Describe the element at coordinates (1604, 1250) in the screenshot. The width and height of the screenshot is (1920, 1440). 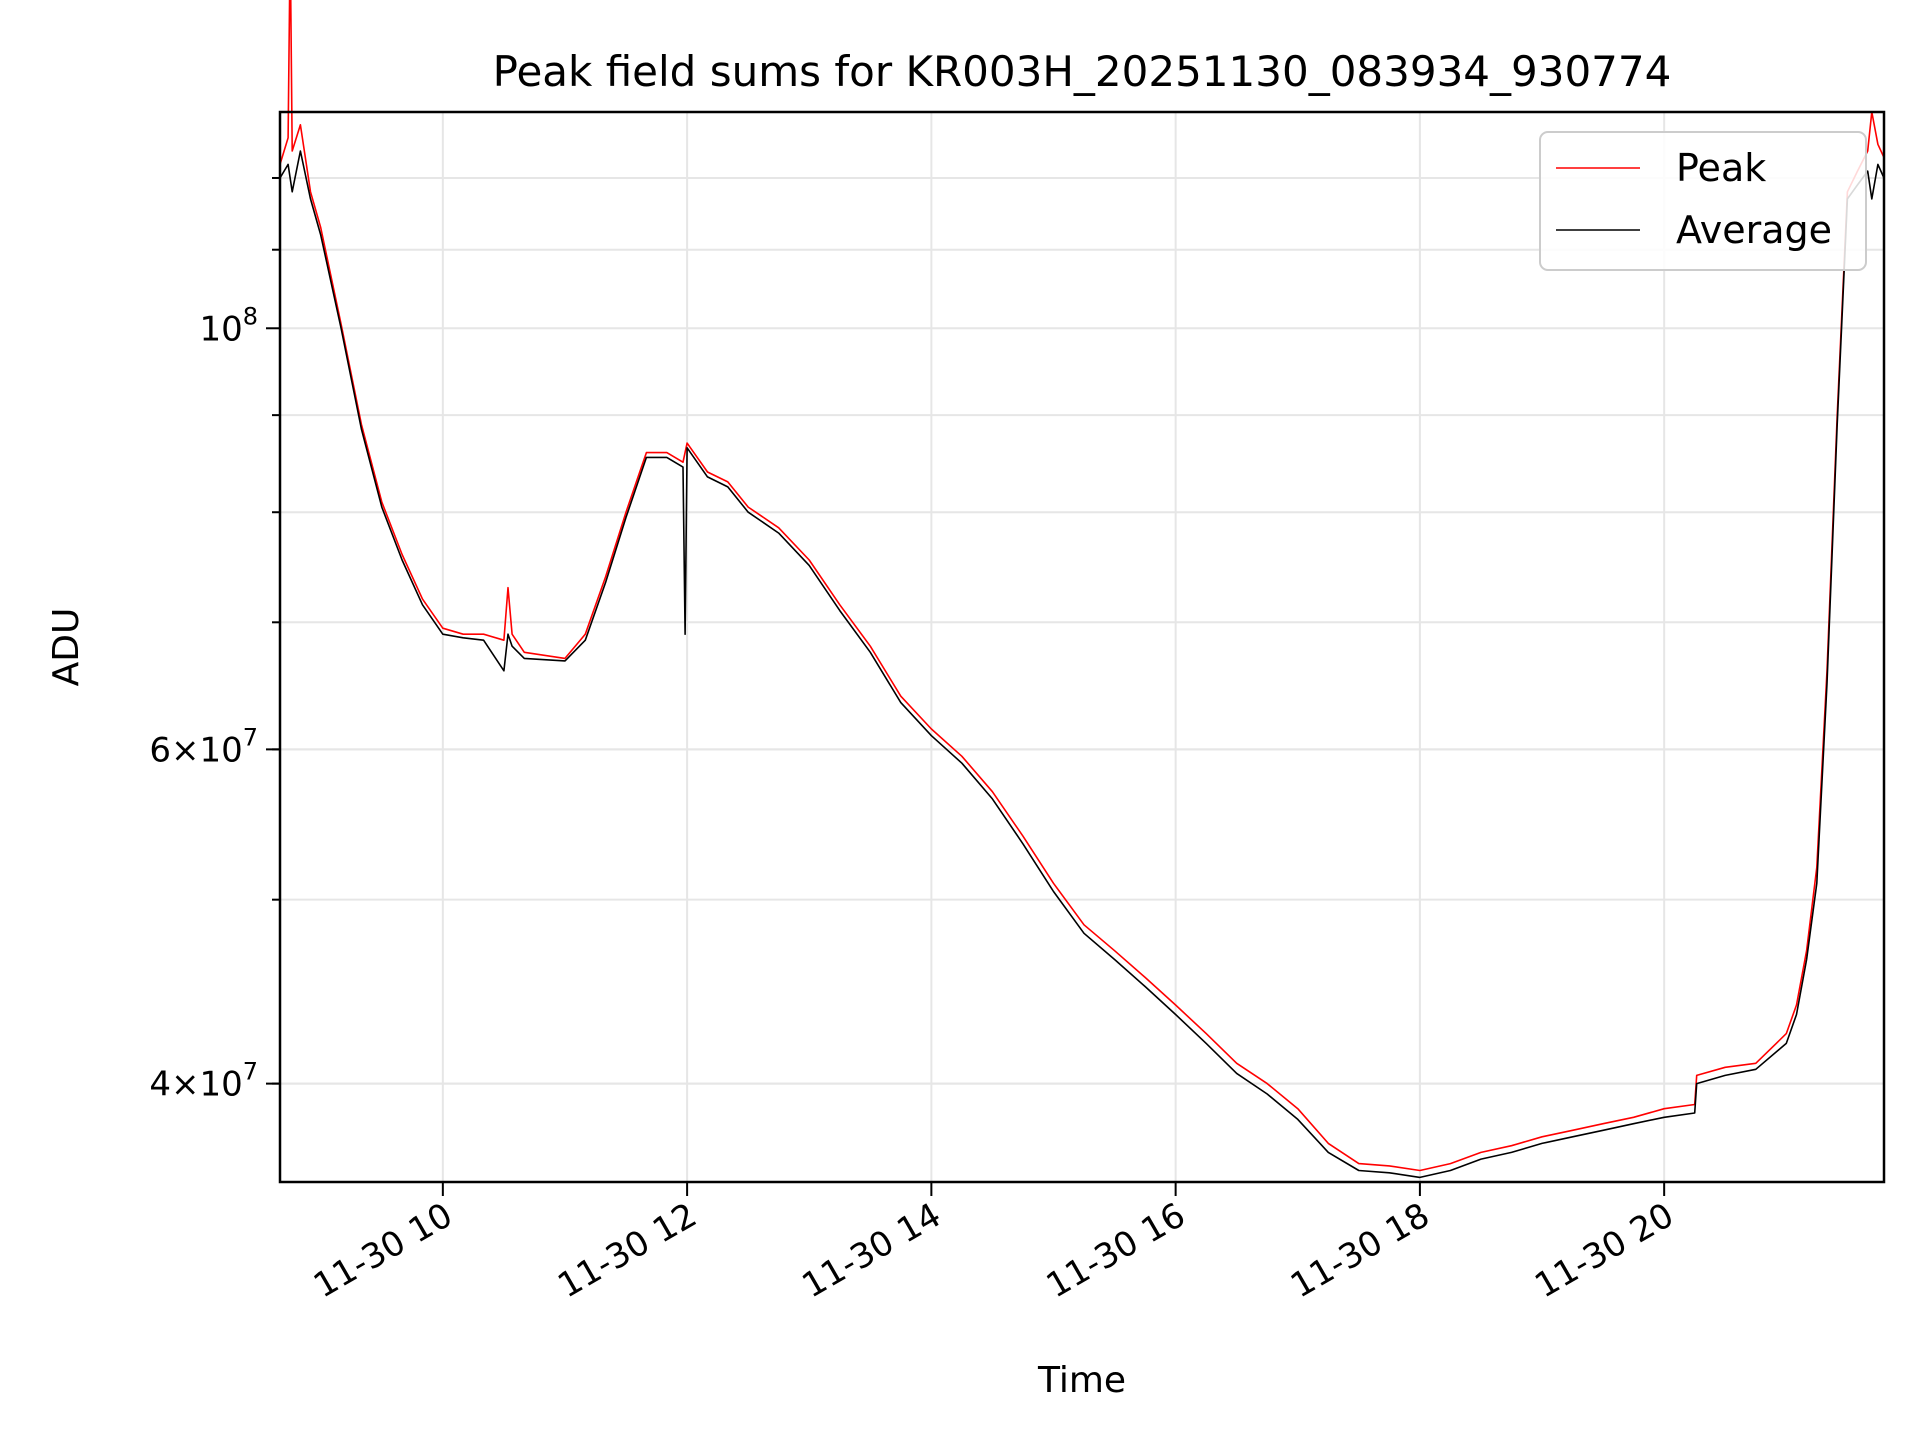
I see `x-tick-label: 11-30 20` at that location.